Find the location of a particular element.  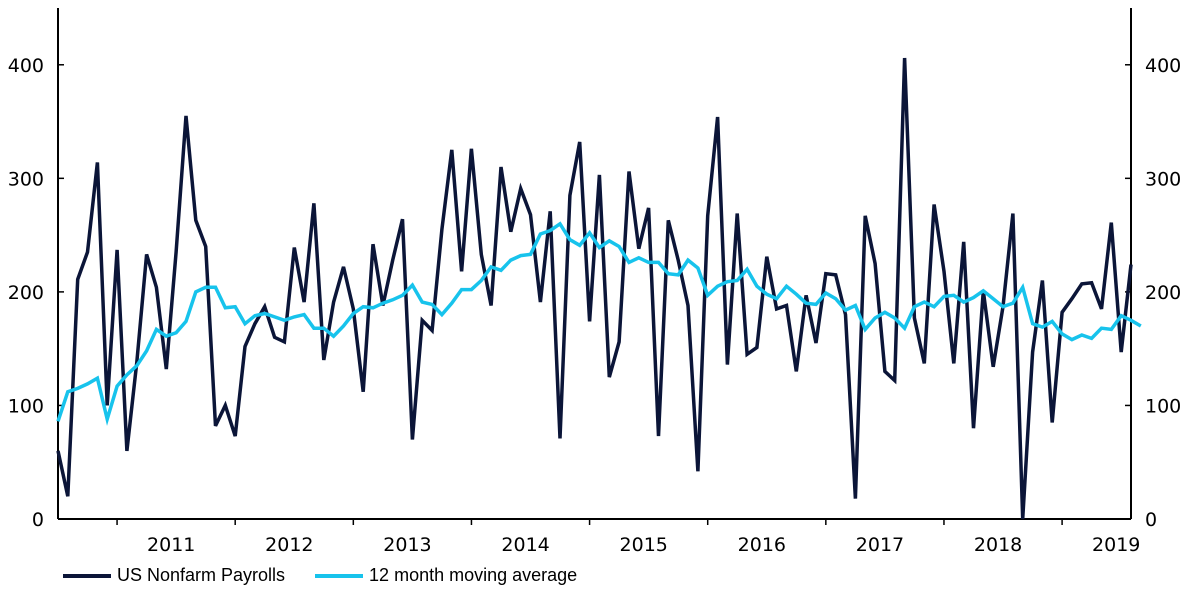

y-tick-label-left: 100 is located at coordinates (26, 406).